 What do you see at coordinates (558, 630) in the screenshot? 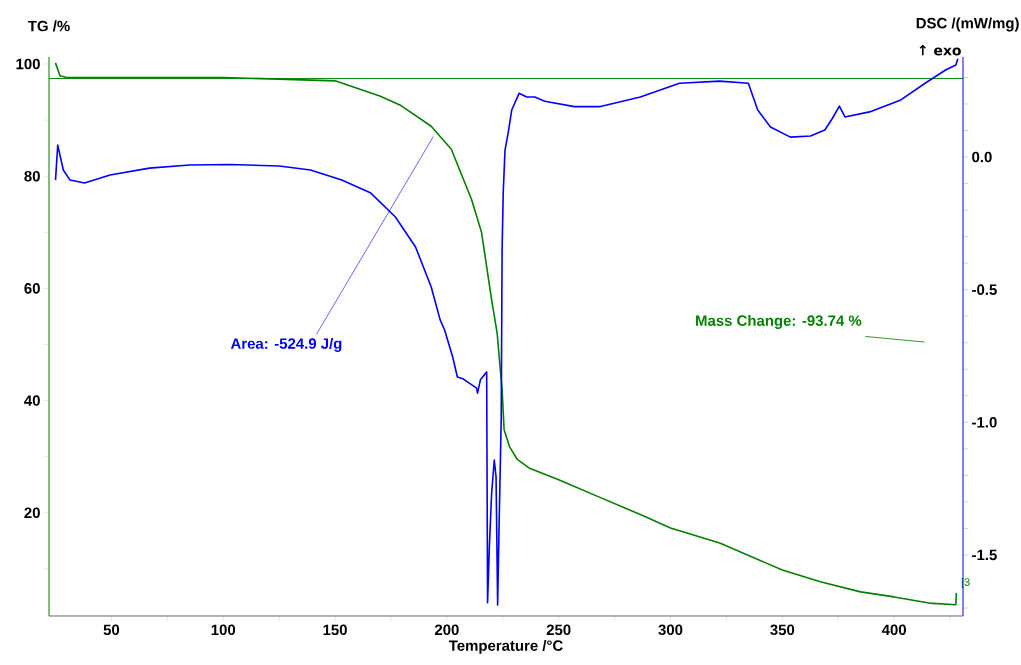
I see `x-tick-label: 250` at bounding box center [558, 630].